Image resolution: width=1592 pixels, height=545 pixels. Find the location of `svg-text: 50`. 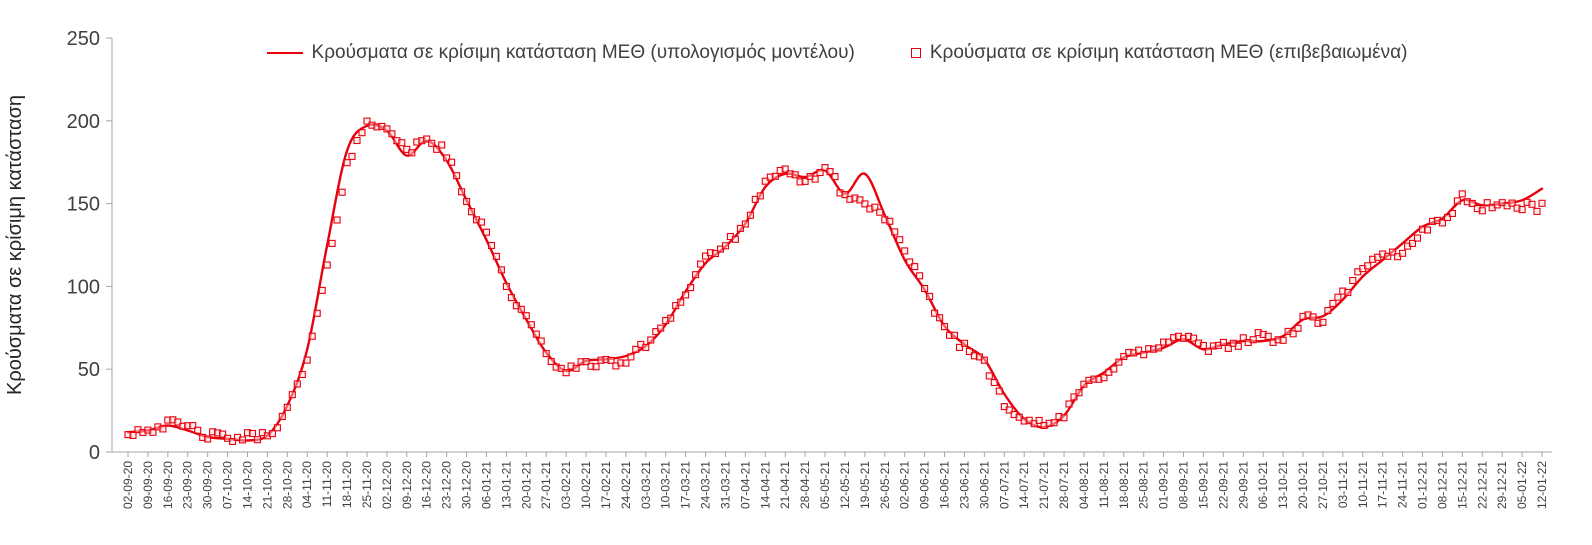

svg-text: 50 is located at coordinates (89, 370).